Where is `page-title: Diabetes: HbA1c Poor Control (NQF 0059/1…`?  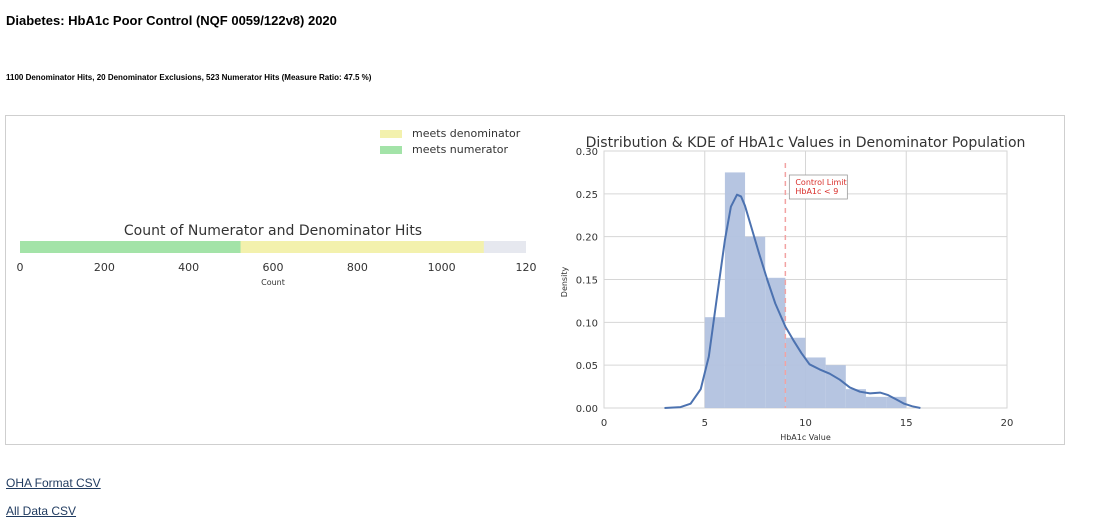 page-title: Diabetes: HbA1c Poor Control (NQF 0059/1… is located at coordinates (171, 20).